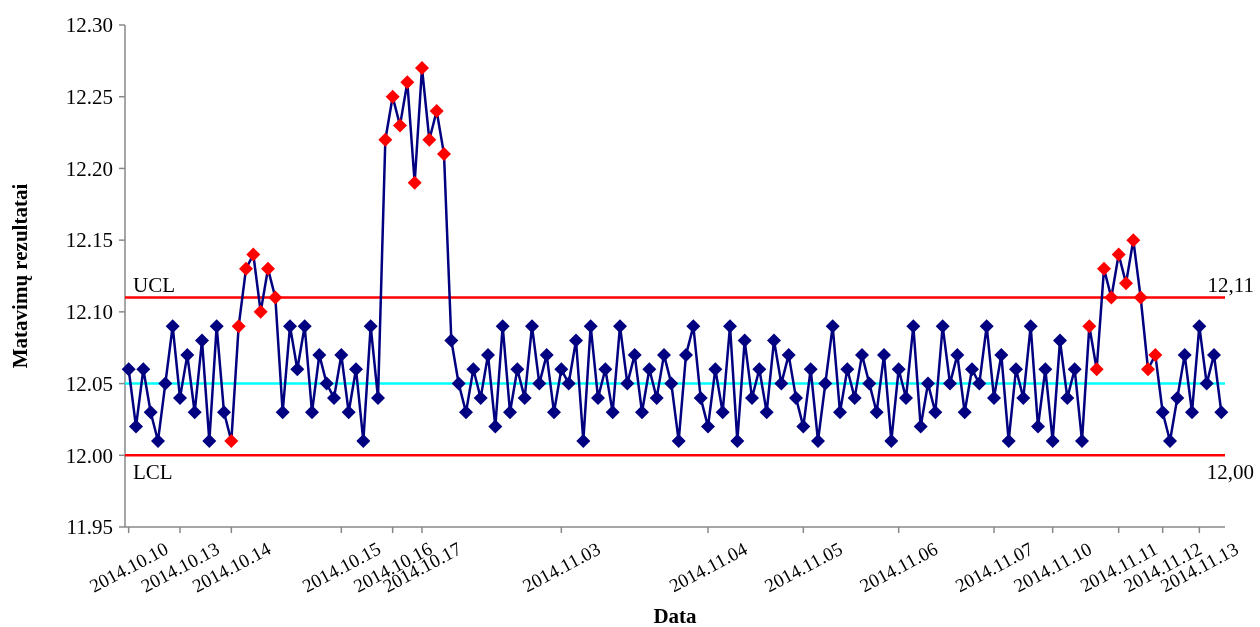  I want to click on y-tick-label: 12.25, so click(89, 97).